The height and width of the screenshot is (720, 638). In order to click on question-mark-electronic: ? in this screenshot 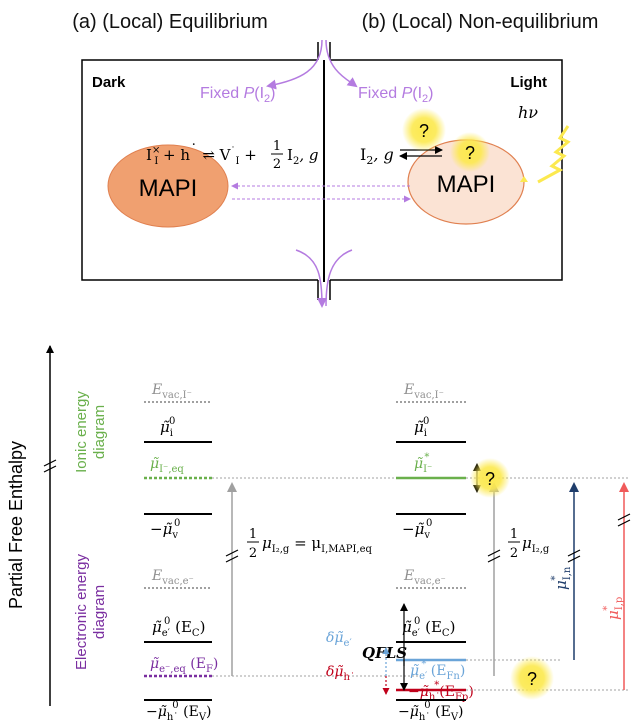, I will do `click(532, 679)`.